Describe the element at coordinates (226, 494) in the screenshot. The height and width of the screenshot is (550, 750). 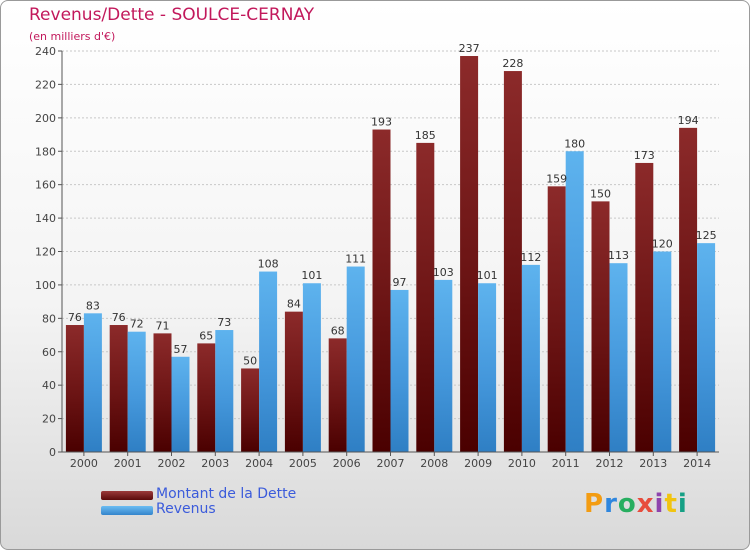
I see `legend-label-dette: Montant de la Dette` at that location.